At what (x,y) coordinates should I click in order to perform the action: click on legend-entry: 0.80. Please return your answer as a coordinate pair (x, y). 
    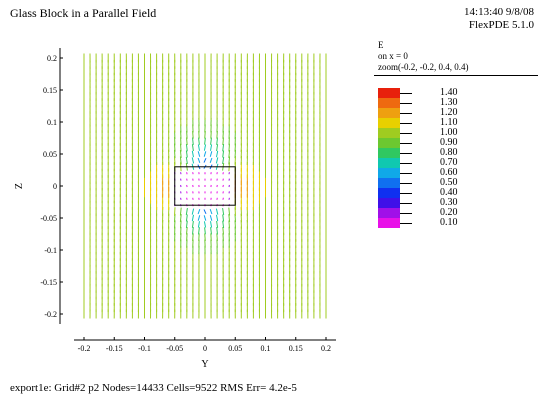
    Looking at the image, I should click on (458, 152).